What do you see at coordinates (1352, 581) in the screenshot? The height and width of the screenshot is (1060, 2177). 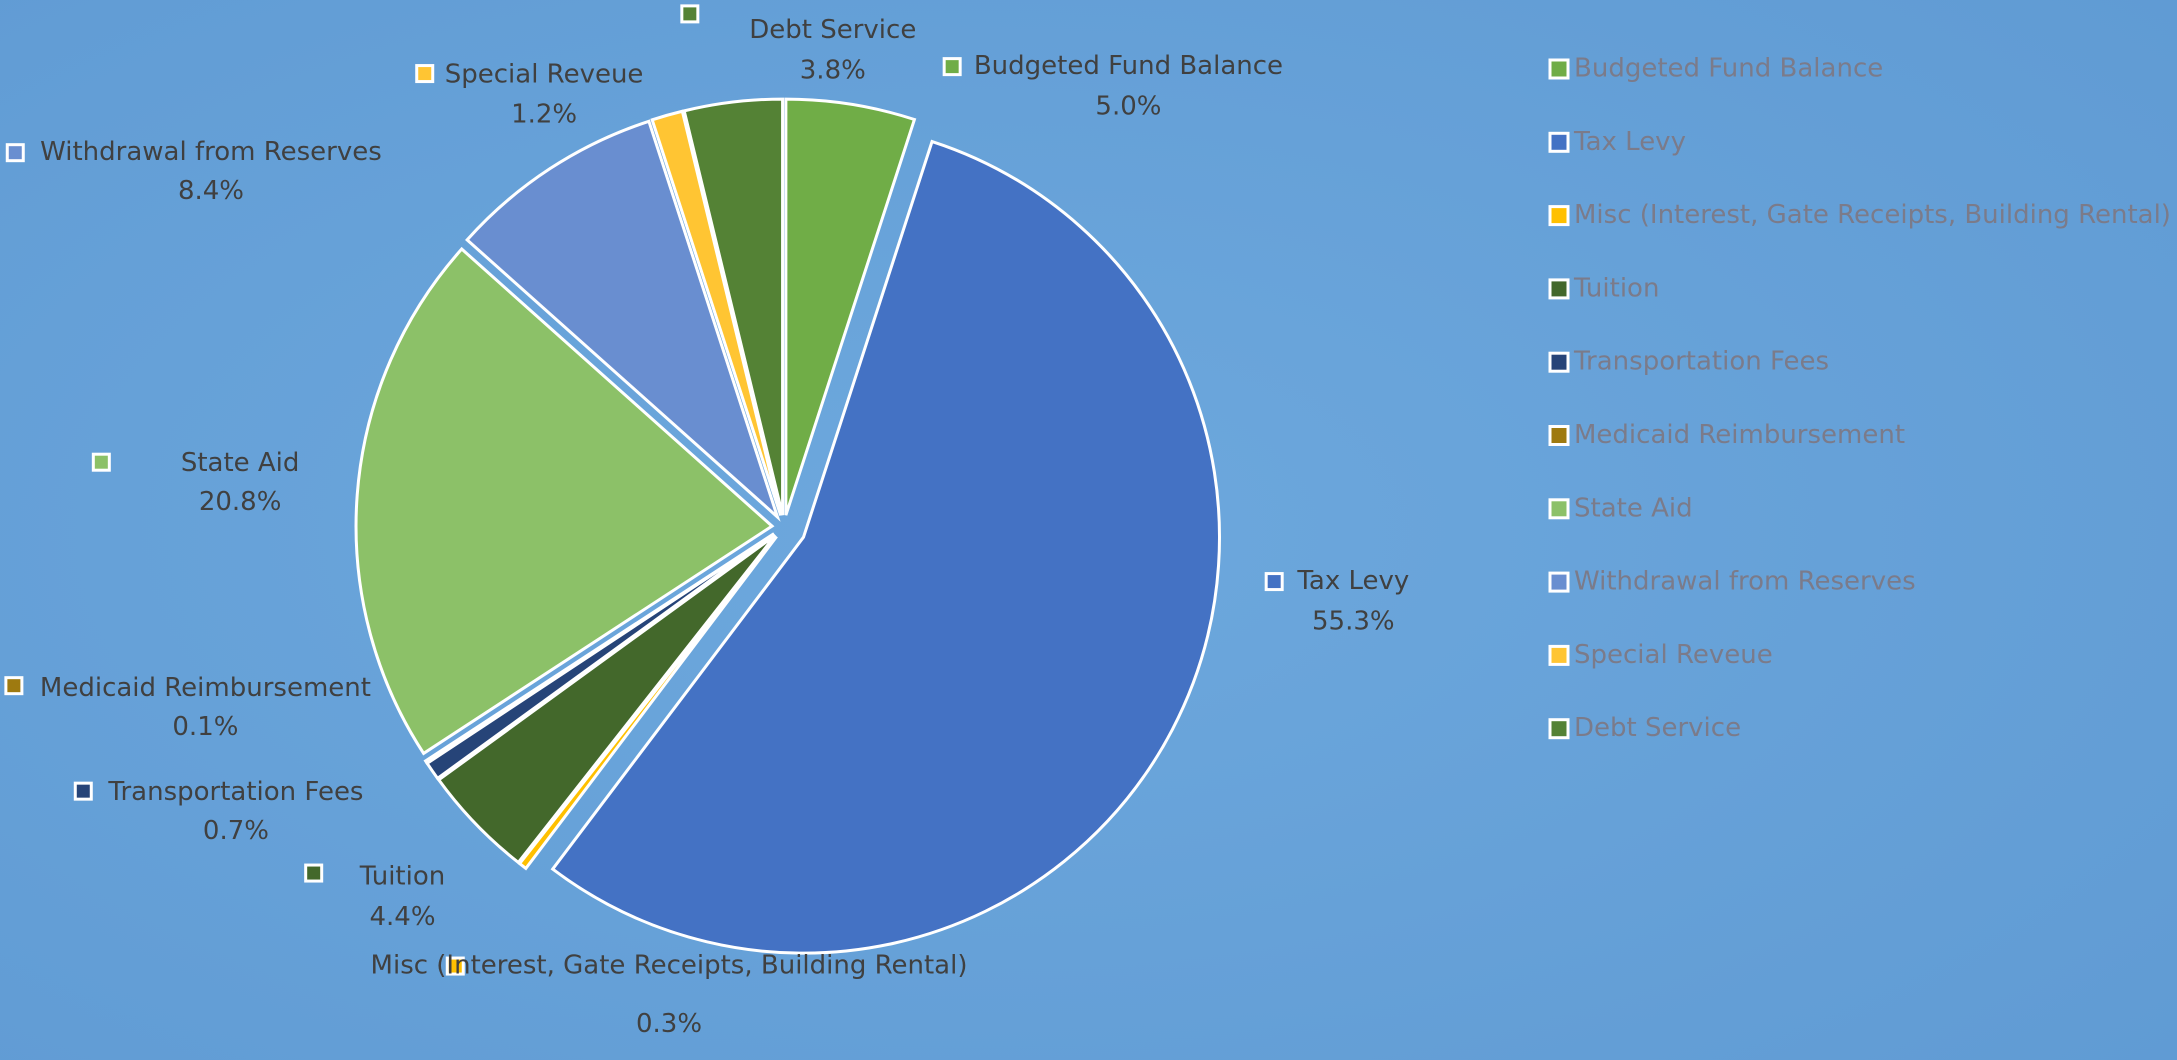 I see `data-label-name: Tax Levy` at bounding box center [1352, 581].